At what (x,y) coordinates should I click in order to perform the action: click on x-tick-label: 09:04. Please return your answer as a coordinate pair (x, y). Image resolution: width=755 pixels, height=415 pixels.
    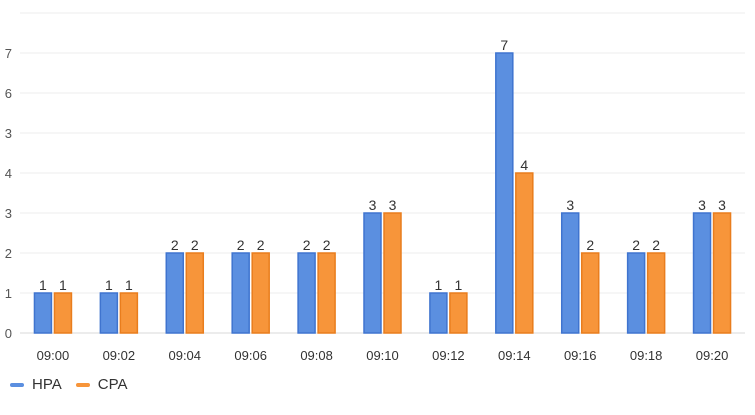
    Looking at the image, I should click on (184, 355).